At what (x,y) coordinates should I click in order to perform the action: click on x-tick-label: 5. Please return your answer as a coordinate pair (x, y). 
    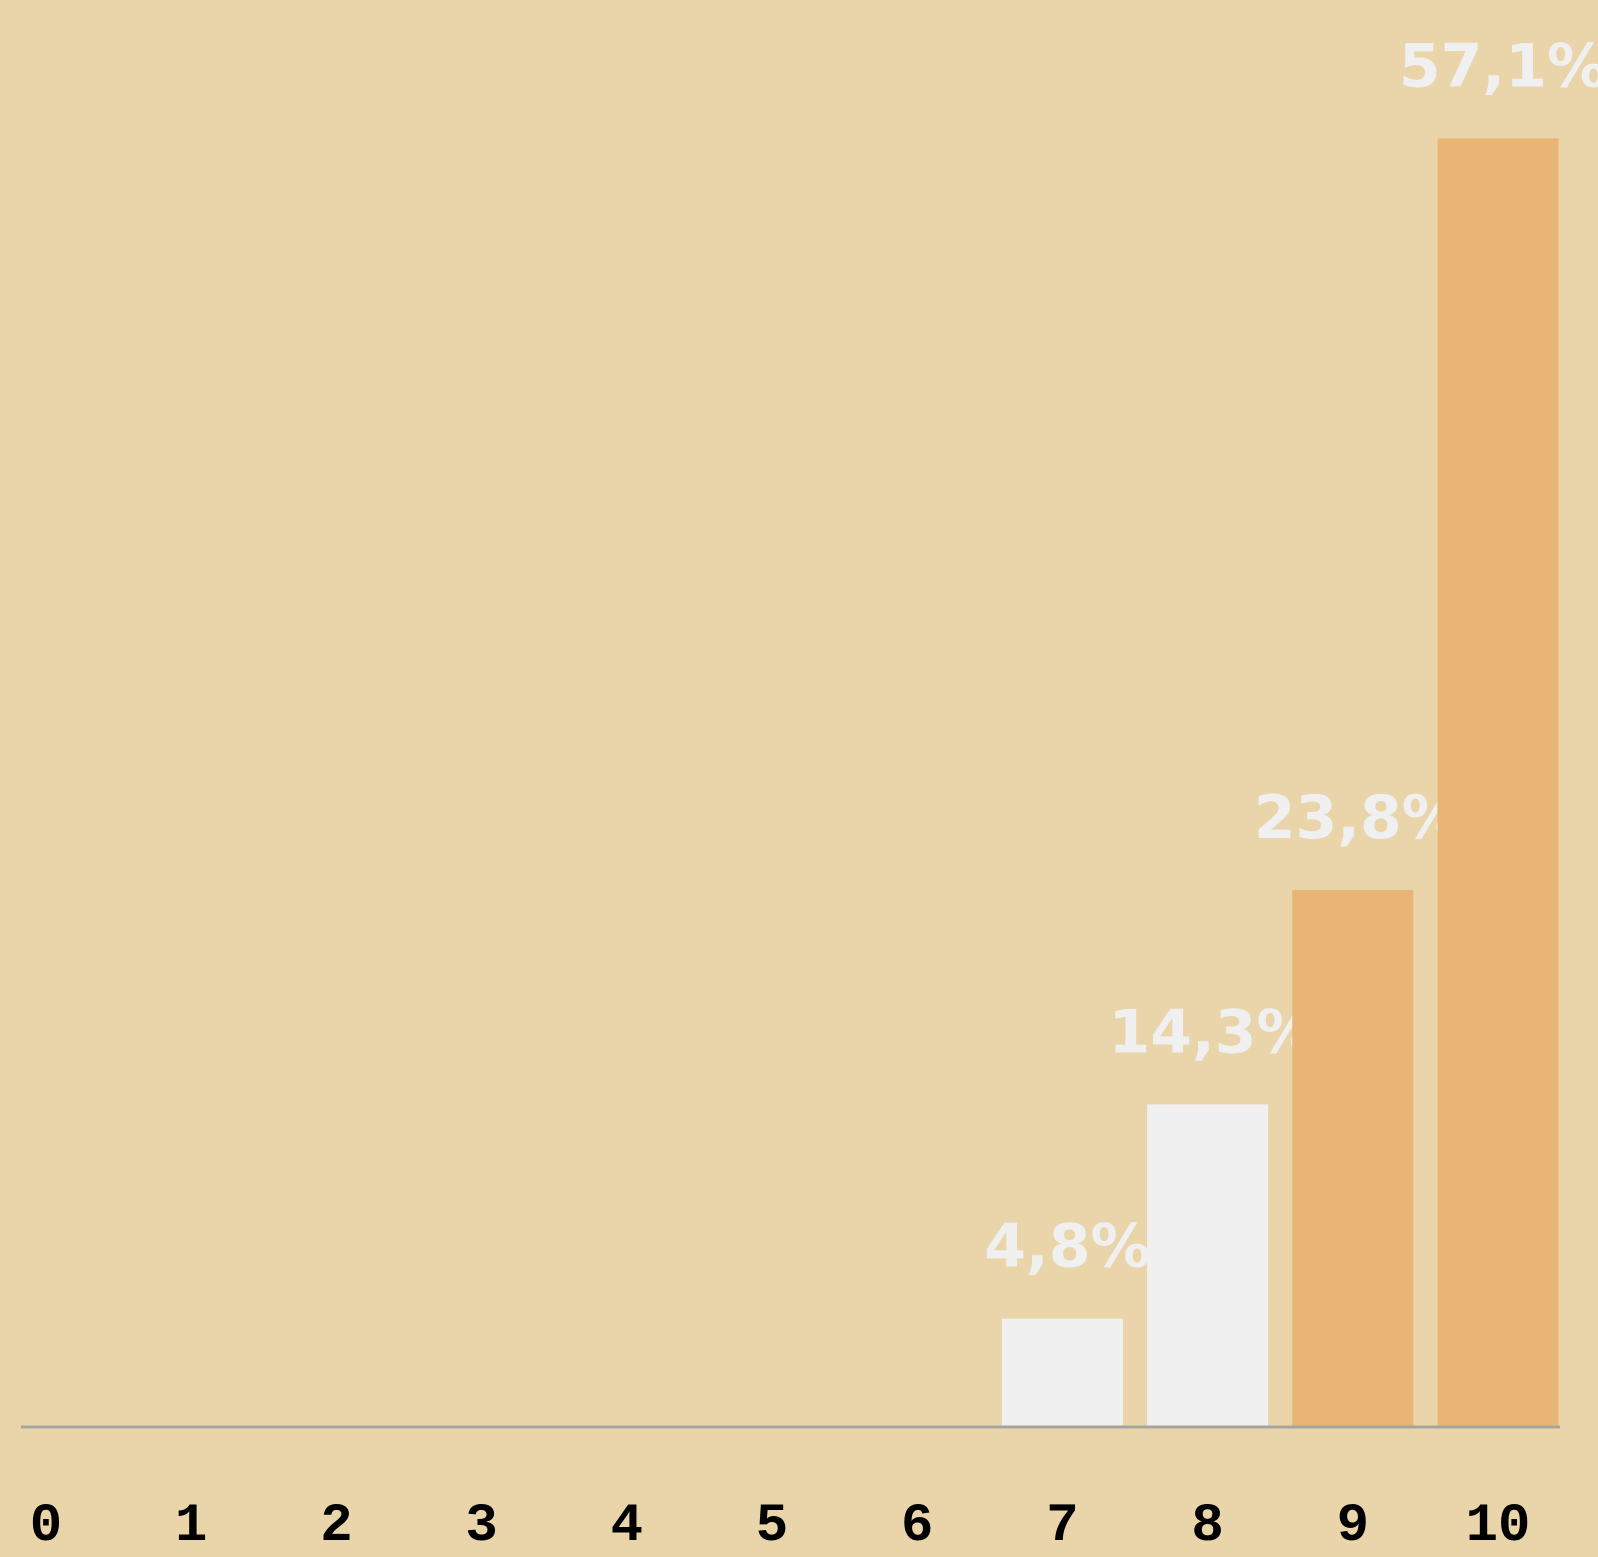
    Looking at the image, I should click on (772, 1526).